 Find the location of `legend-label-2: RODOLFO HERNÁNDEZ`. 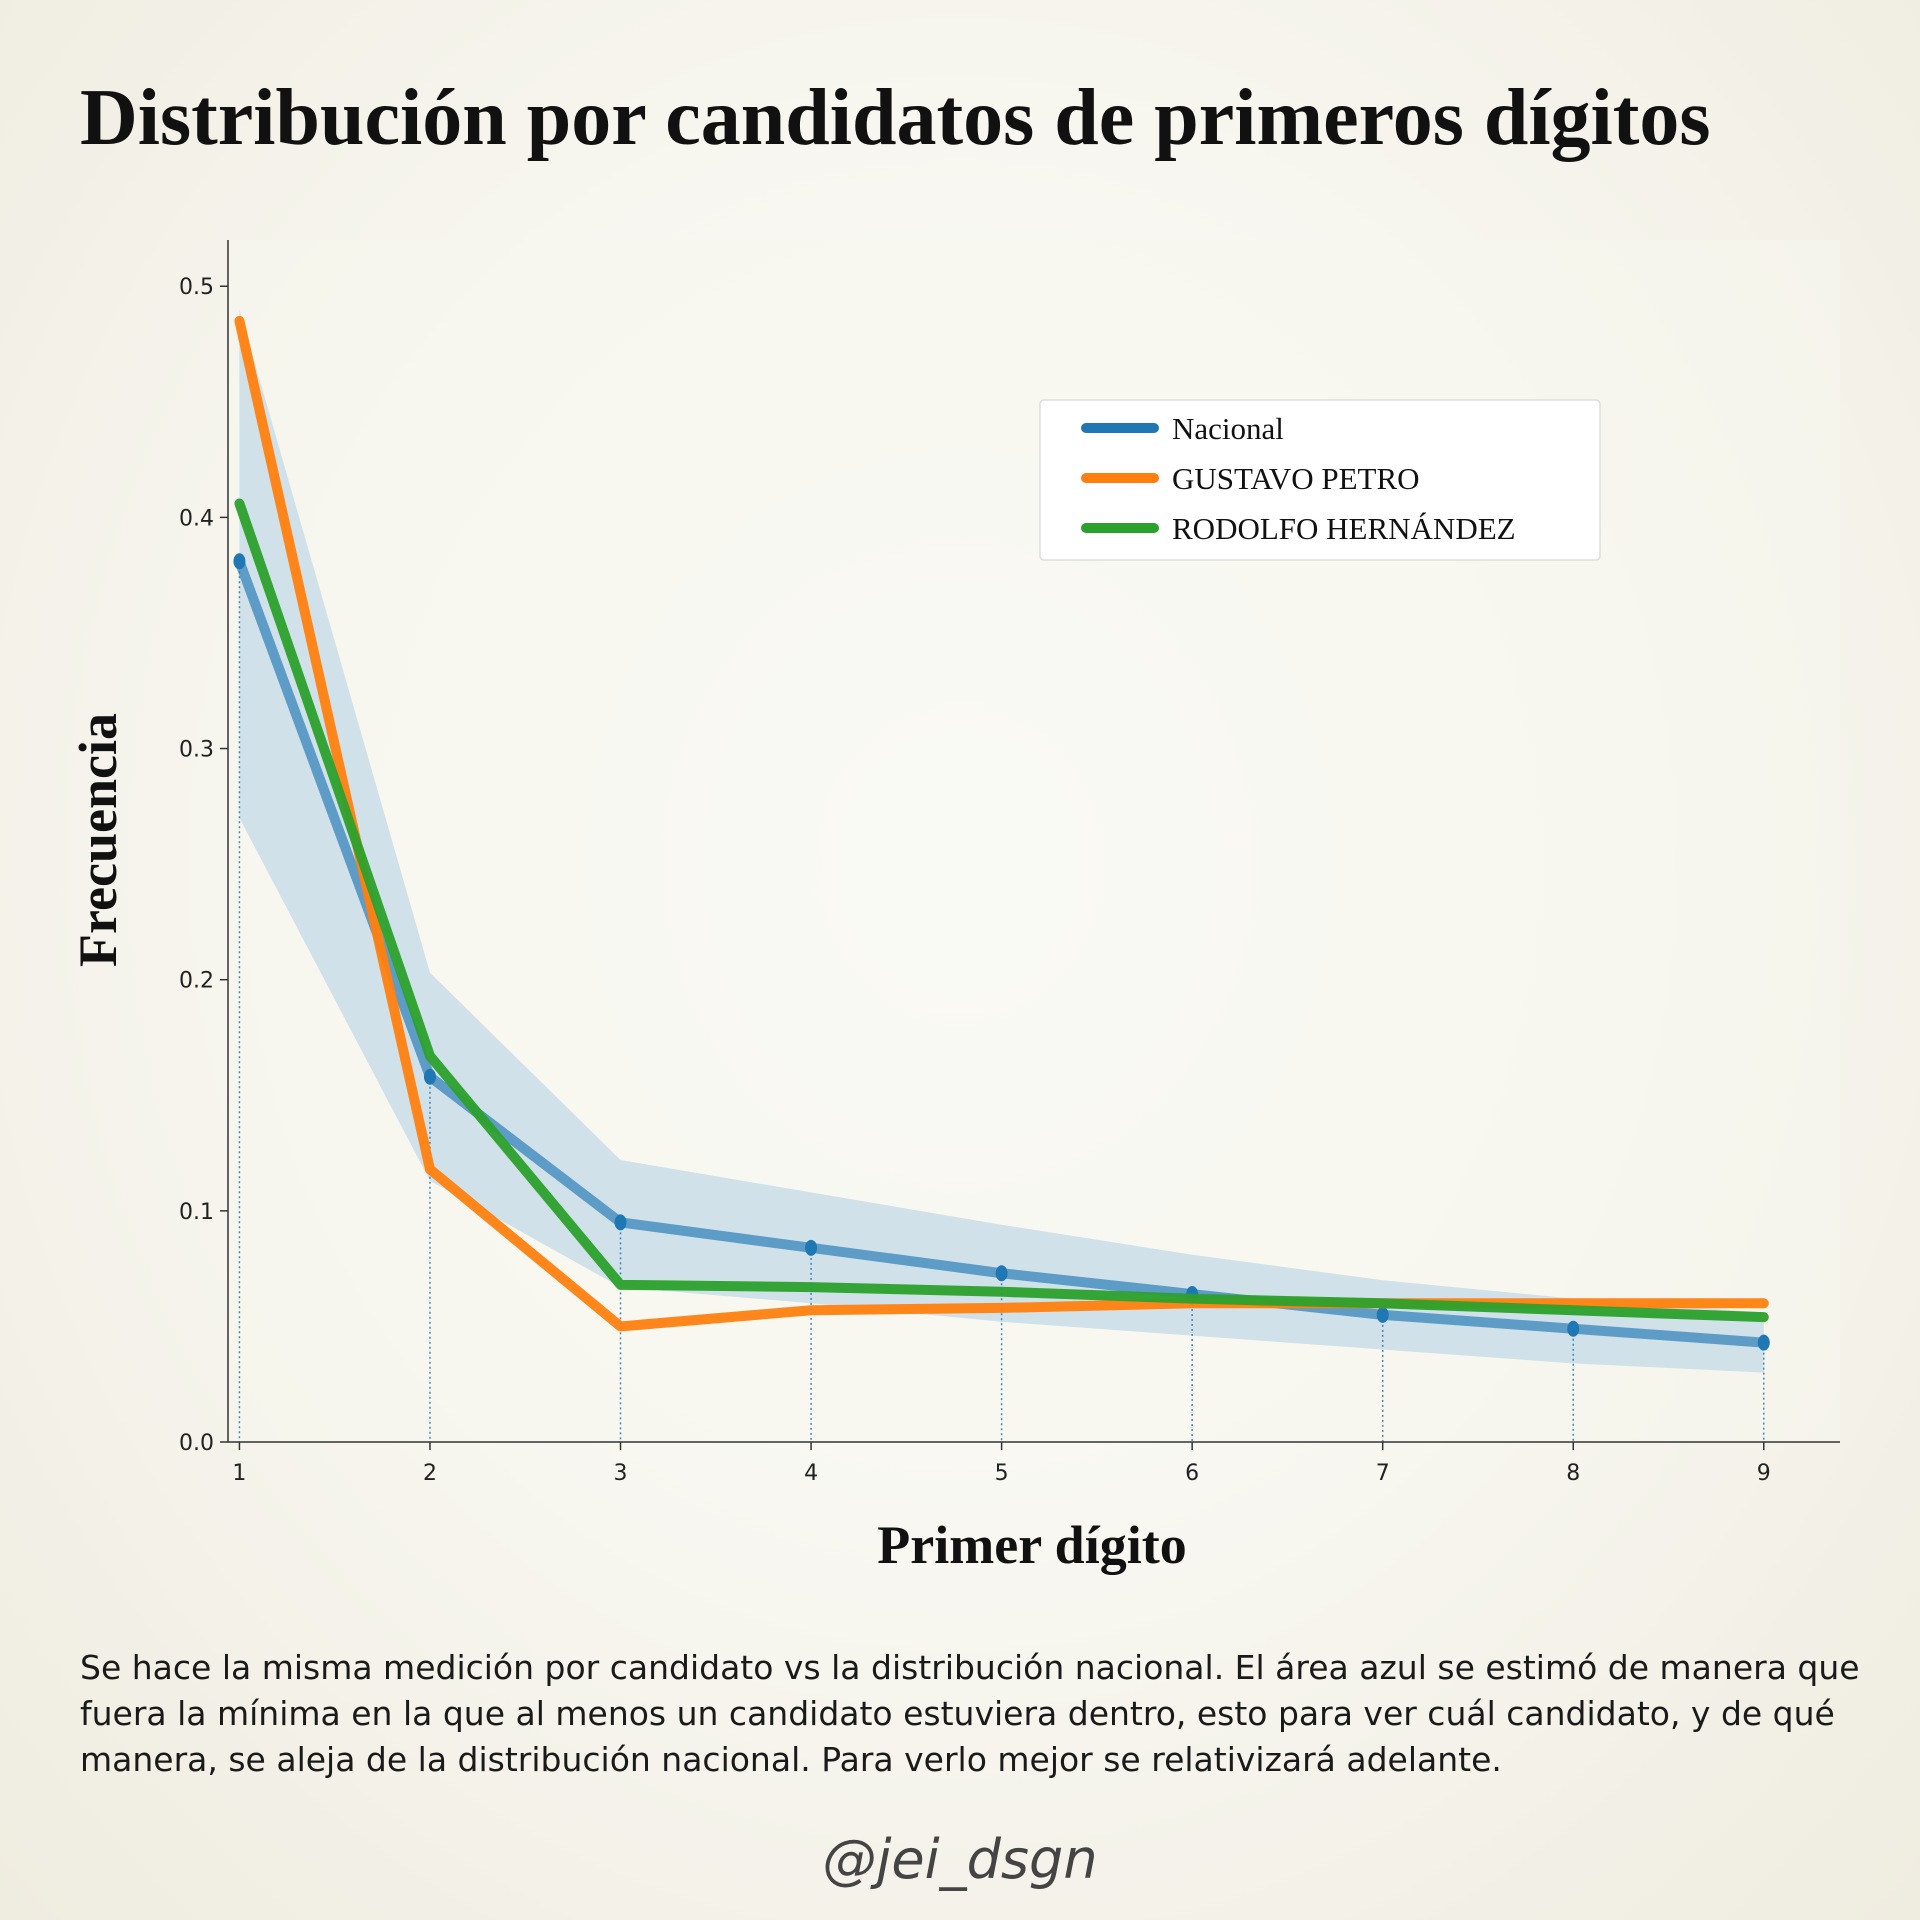

legend-label-2: RODOLFO HERNÁNDEZ is located at coordinates (1344, 528).